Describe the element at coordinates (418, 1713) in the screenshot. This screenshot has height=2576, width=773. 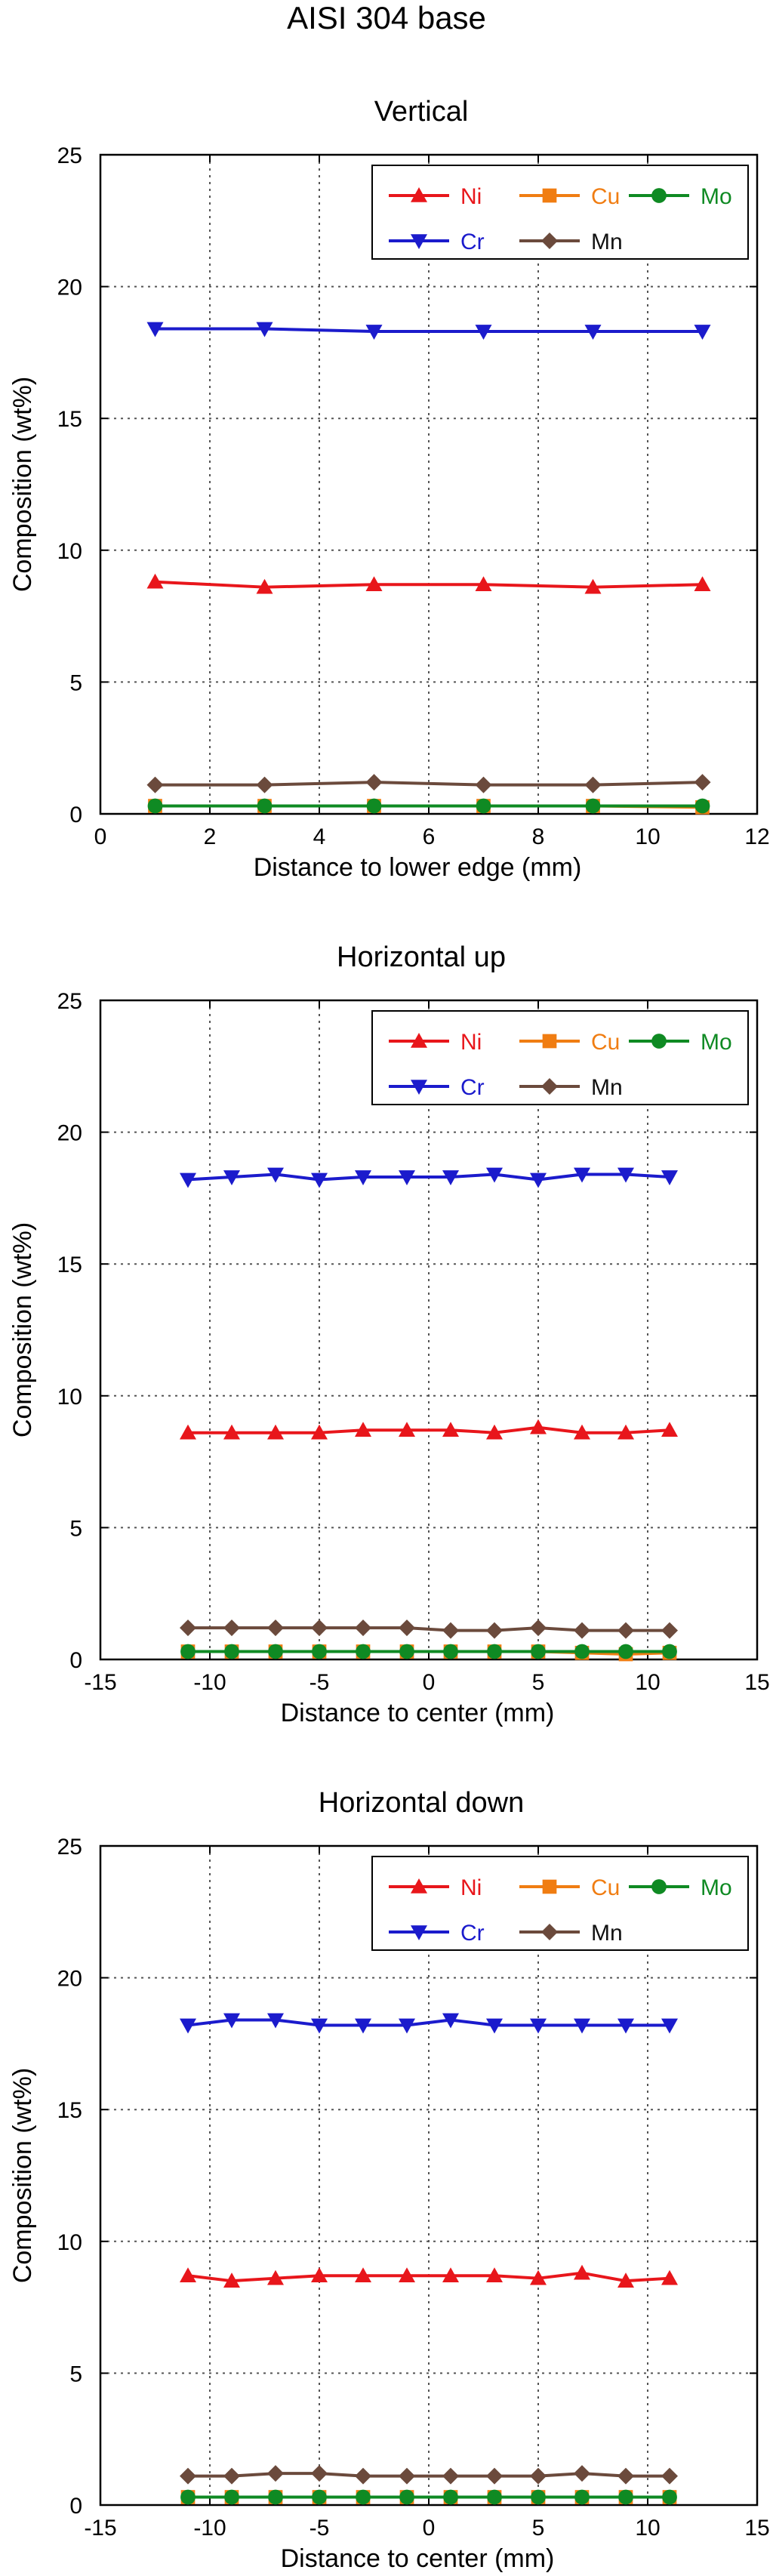
I see `x-axis-label: Distance to center (mm)` at that location.